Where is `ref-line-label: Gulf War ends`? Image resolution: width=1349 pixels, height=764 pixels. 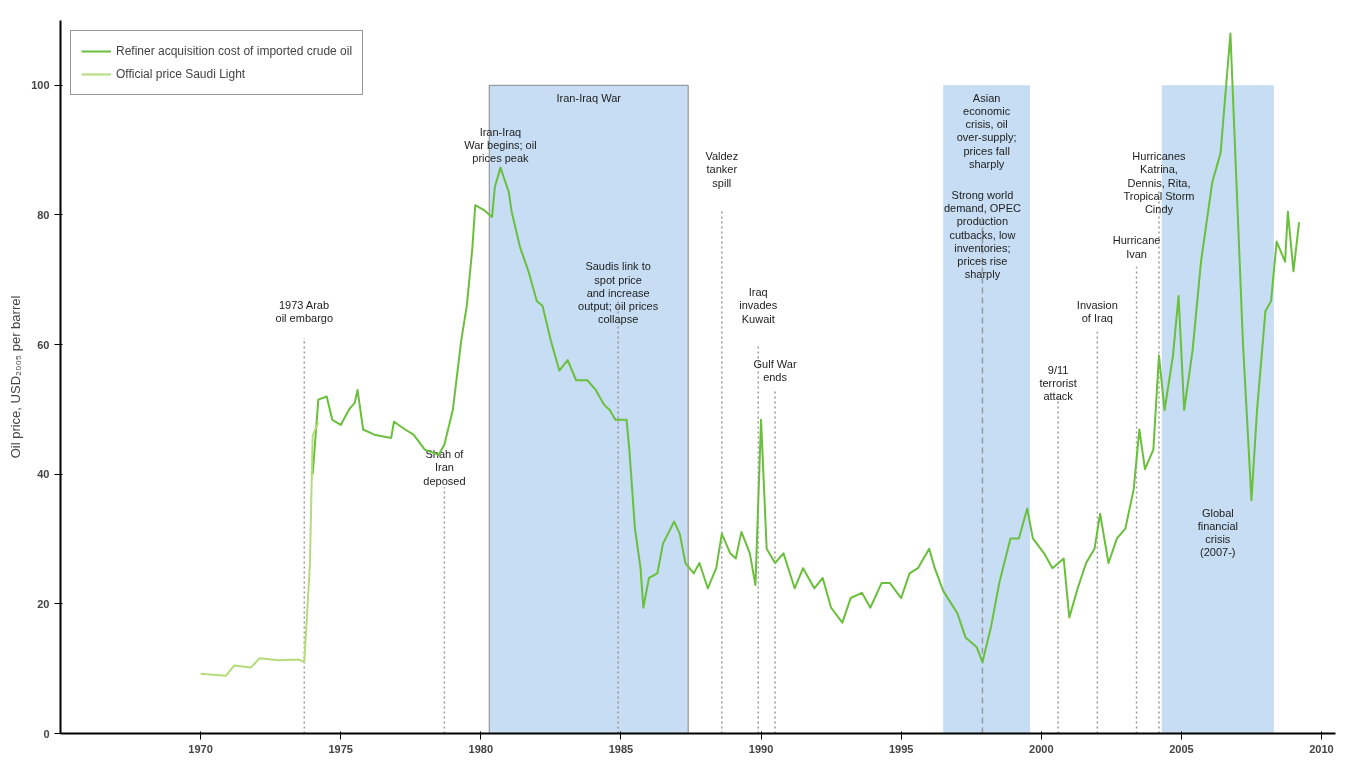
ref-line-label: Gulf War ends is located at coordinates (775, 370).